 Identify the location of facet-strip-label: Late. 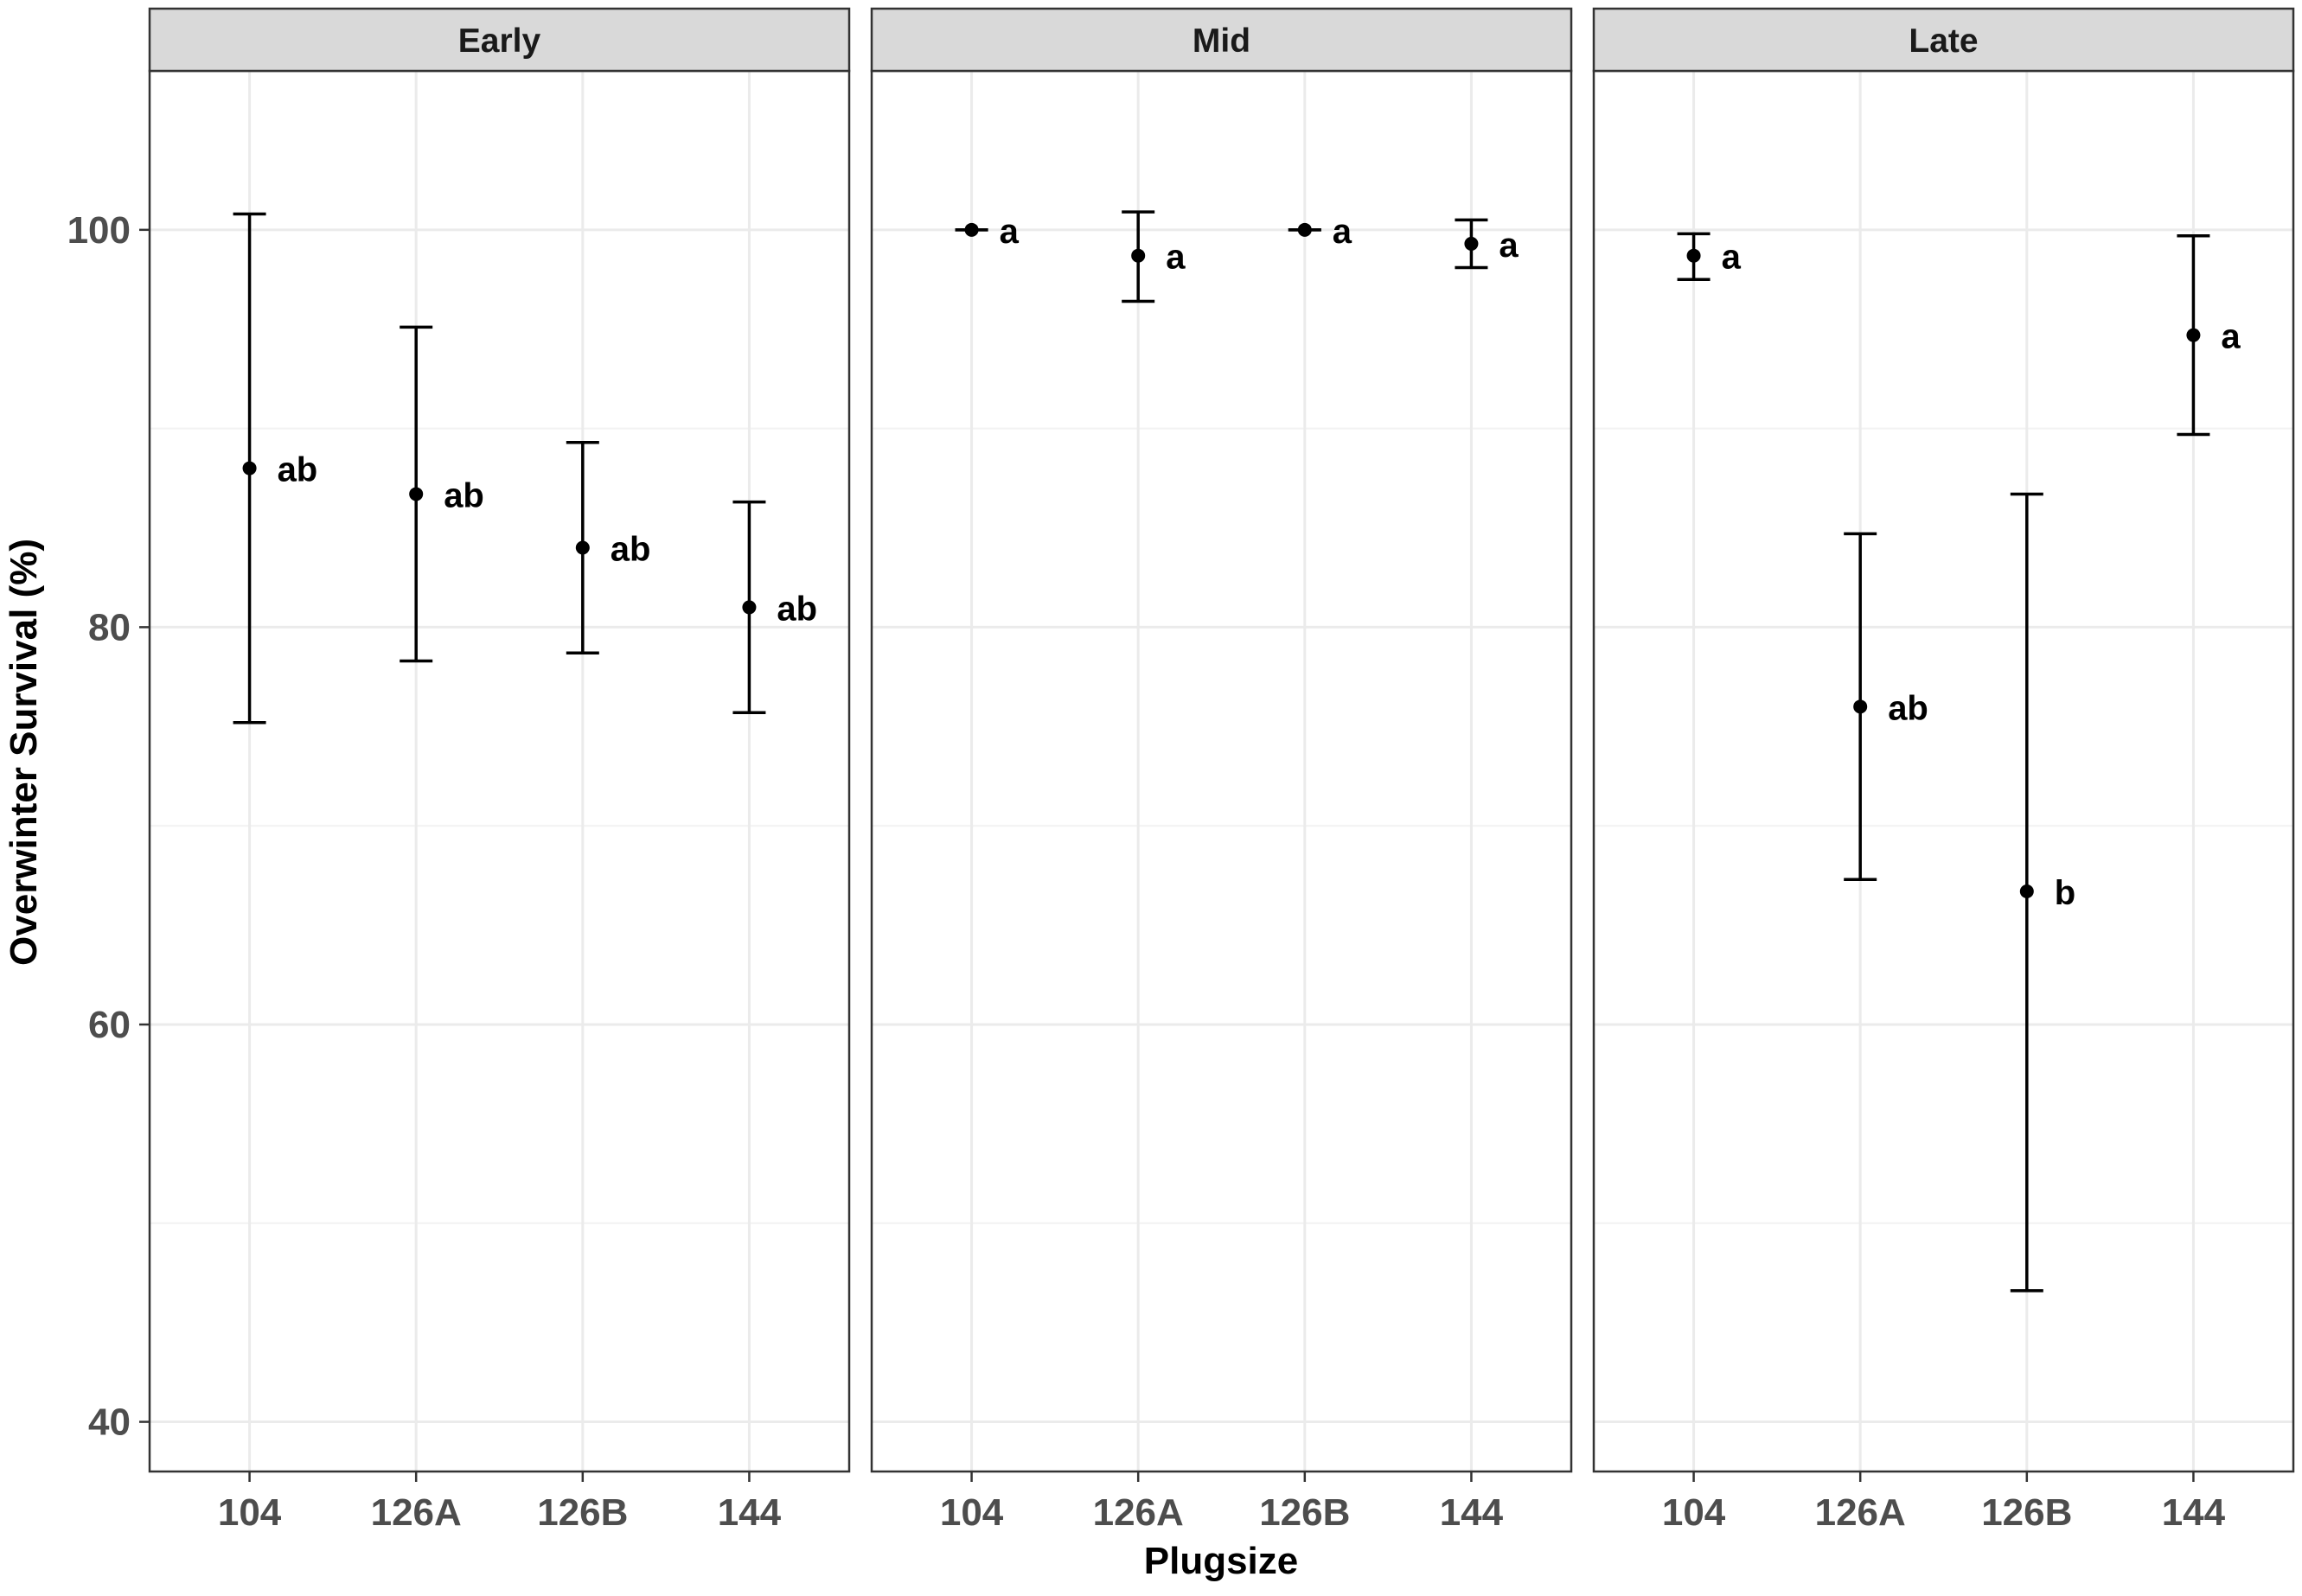
(1943, 41).